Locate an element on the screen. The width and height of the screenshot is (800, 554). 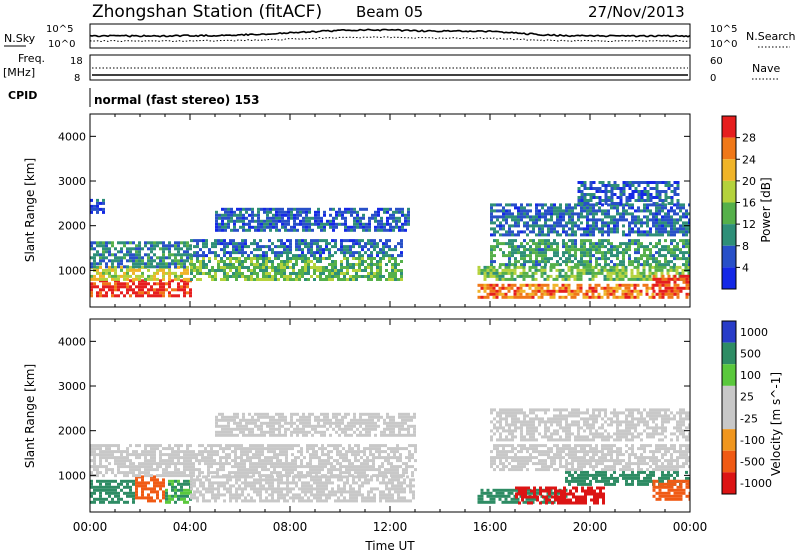
power-colorbar-tick-label: 16 is located at coordinates (749, 203).